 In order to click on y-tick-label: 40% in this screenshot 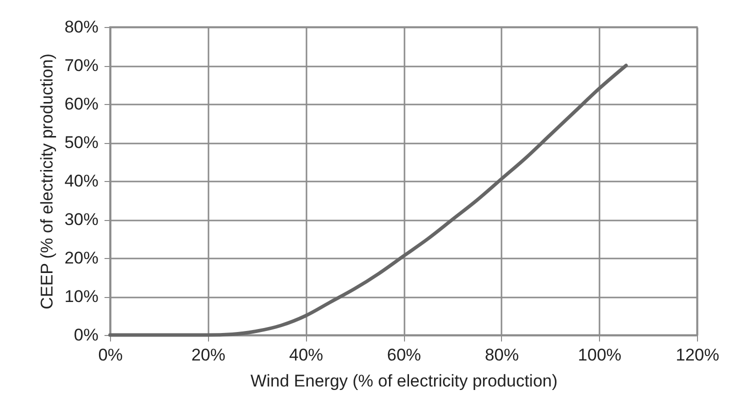, I will do `click(81, 181)`.